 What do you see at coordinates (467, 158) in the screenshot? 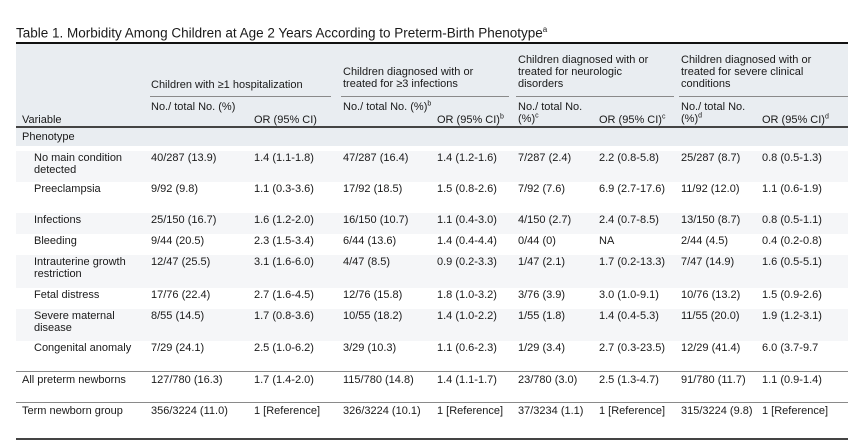
I see `table-cell: 1.4 (1.2-1.6)` at bounding box center [467, 158].